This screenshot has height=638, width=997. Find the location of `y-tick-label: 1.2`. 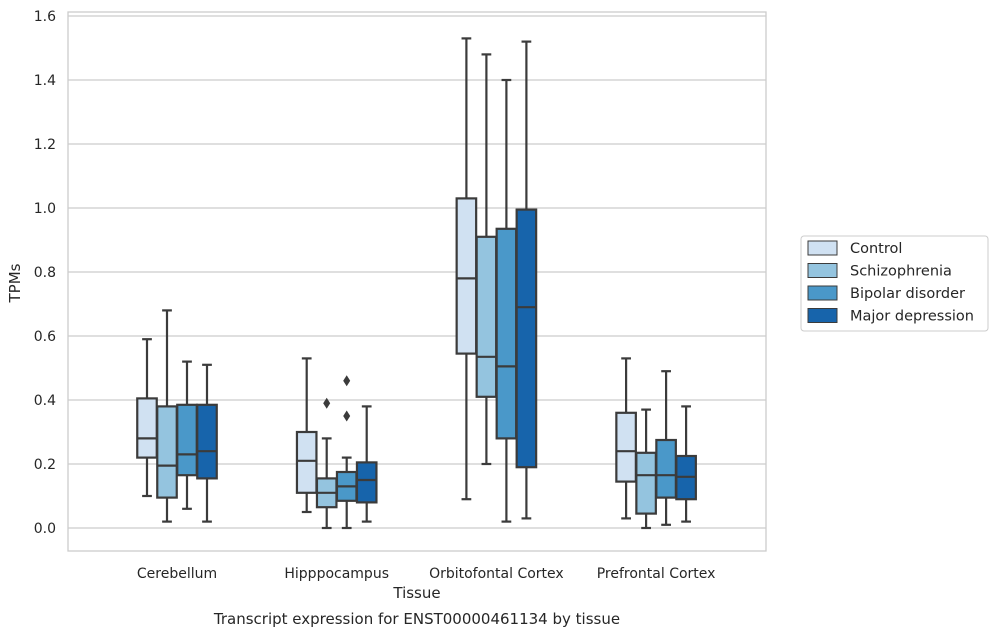

y-tick-label: 1.2 is located at coordinates (45, 145).